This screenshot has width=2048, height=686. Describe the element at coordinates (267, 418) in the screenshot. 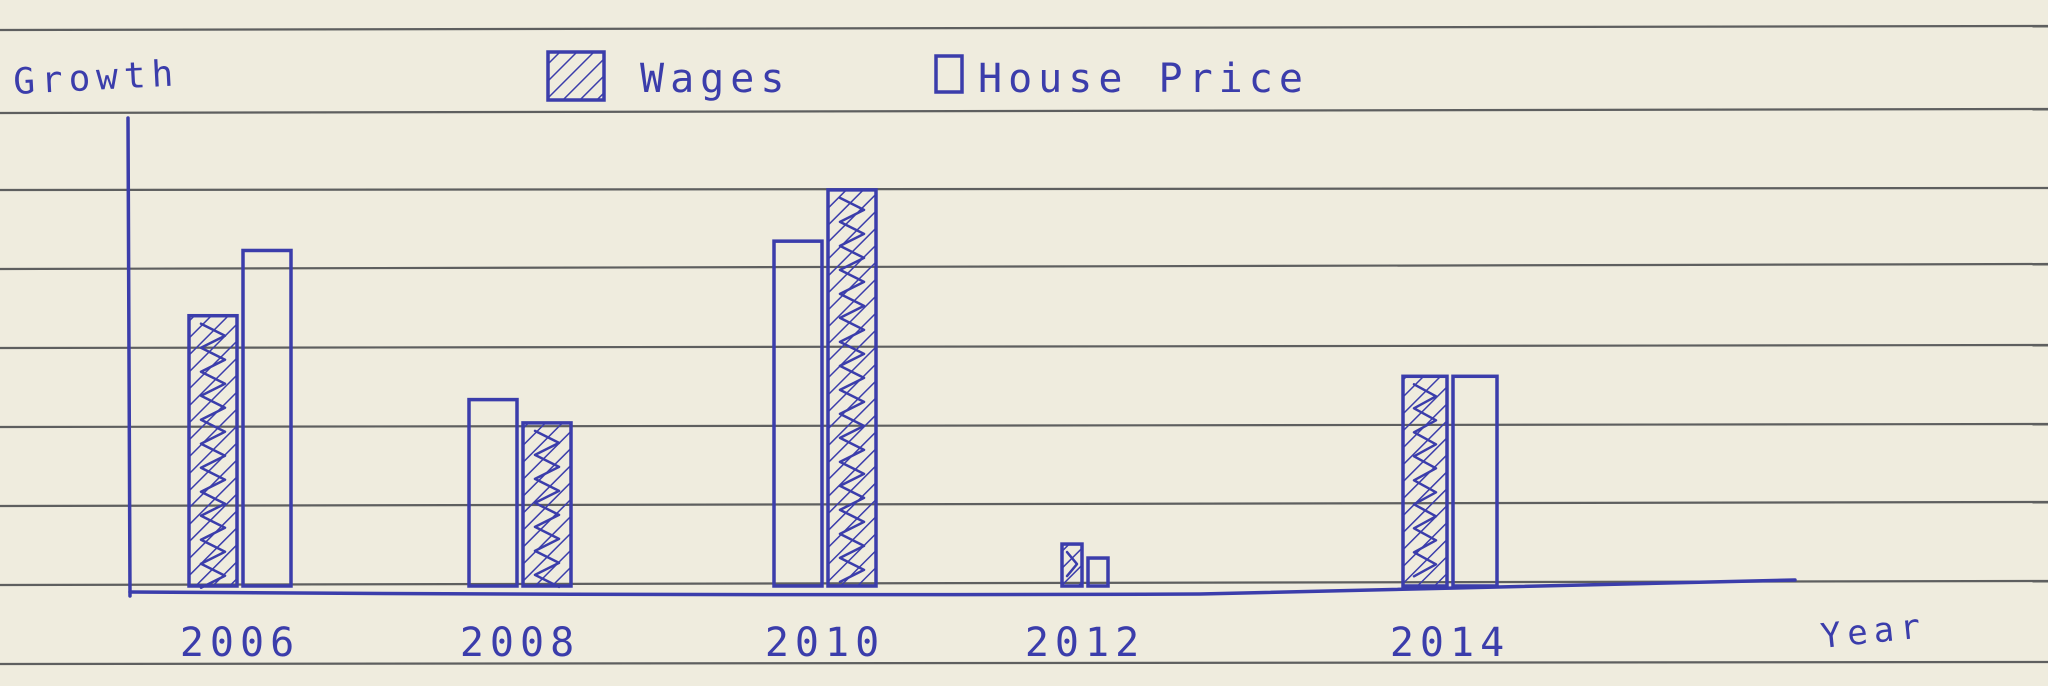

I see `bar-house-price-2006` at that location.